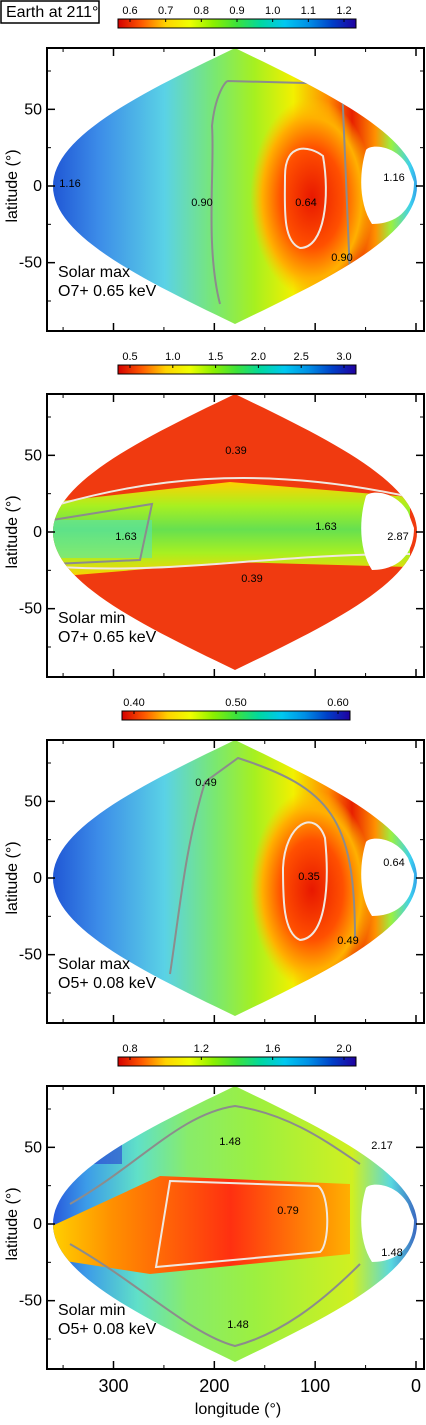 The image size is (426, 1425). Describe the element at coordinates (308, 11) in the screenshot. I see `colorbar-tick-label: 1.1` at that location.